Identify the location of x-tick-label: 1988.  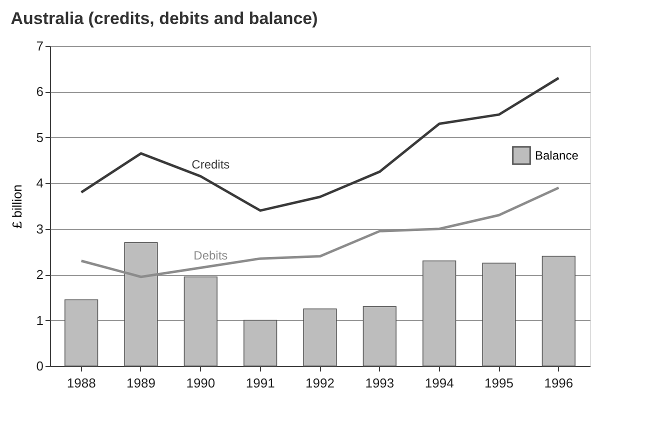
(81, 383).